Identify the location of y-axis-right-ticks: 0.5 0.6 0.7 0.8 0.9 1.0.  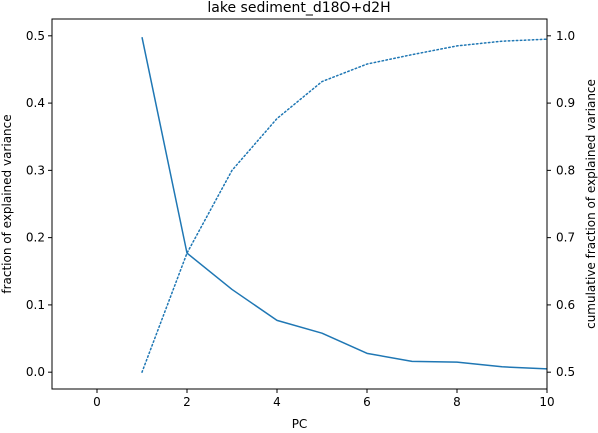
(561, 204).